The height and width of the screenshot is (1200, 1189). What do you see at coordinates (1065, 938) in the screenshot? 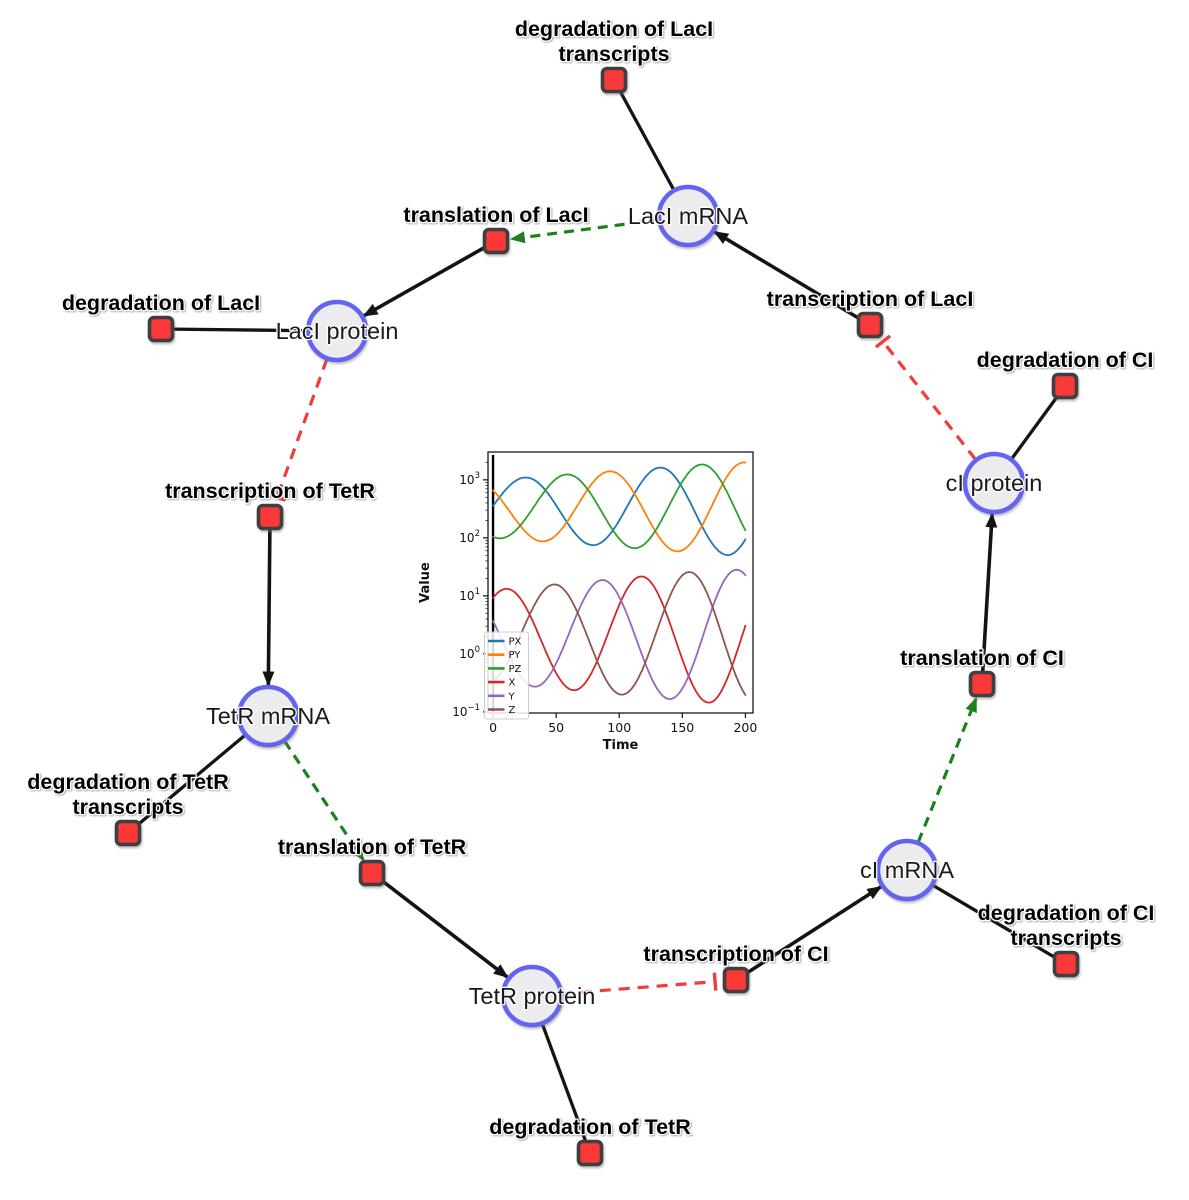
I see `reaction-label-deg-ci-transcripts-line1: transcripts` at bounding box center [1065, 938].